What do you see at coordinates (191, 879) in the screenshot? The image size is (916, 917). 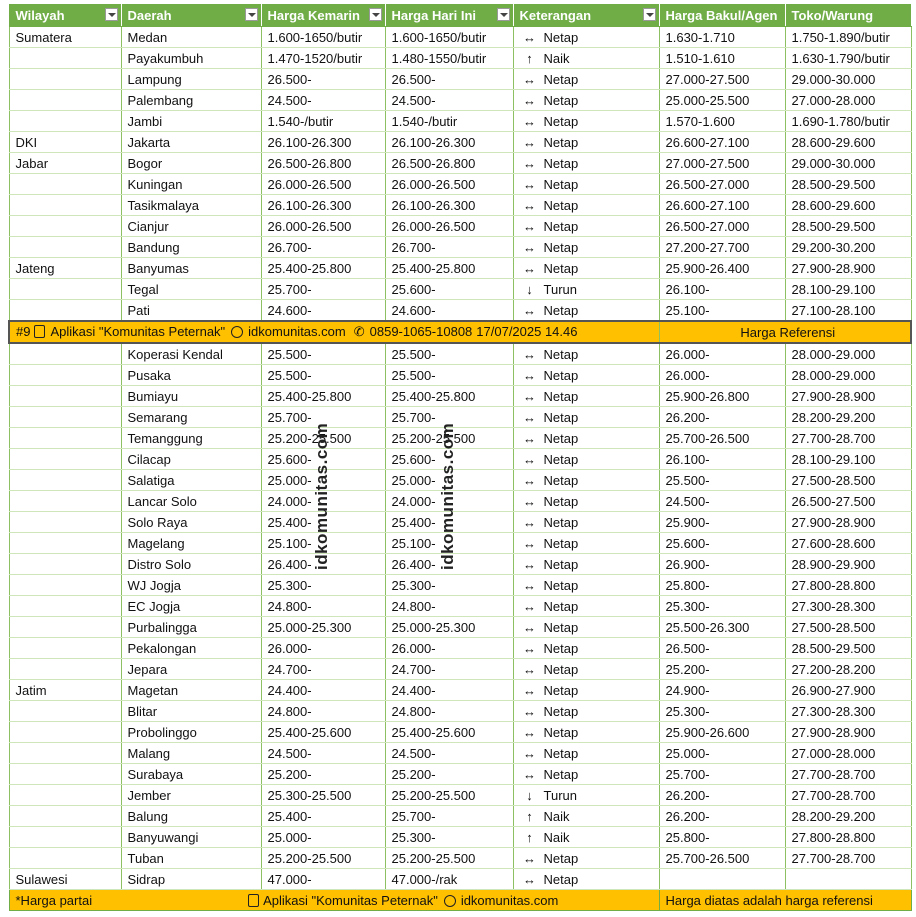 I see `daerah: Sidrap` at bounding box center [191, 879].